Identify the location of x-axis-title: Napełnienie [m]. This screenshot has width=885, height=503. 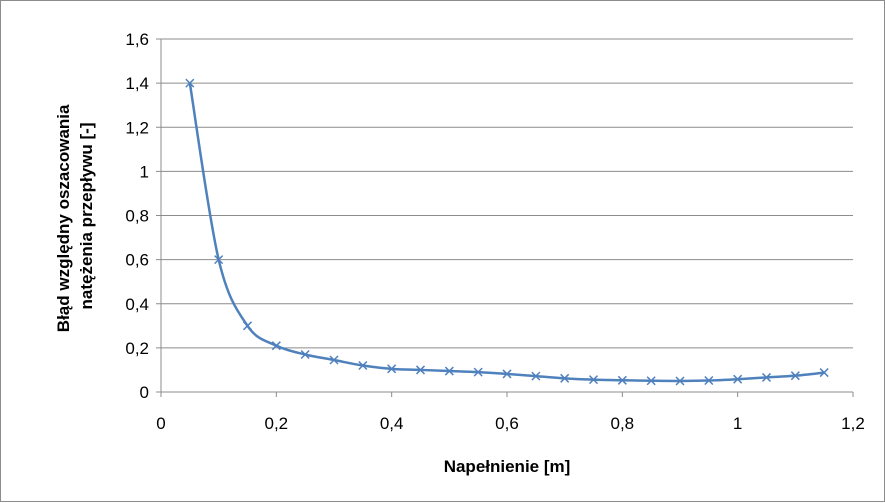
(507, 466).